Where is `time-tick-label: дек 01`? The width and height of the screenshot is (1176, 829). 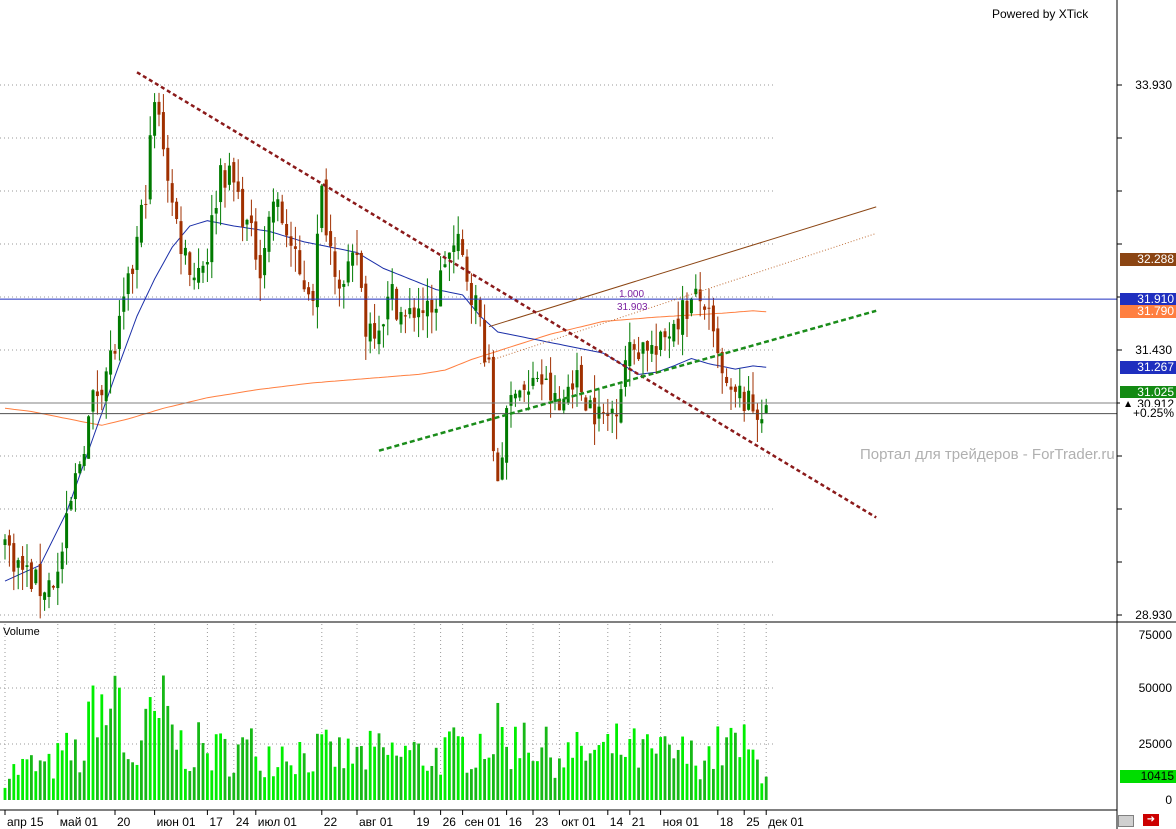 time-tick-label: дек 01 is located at coordinates (786, 822).